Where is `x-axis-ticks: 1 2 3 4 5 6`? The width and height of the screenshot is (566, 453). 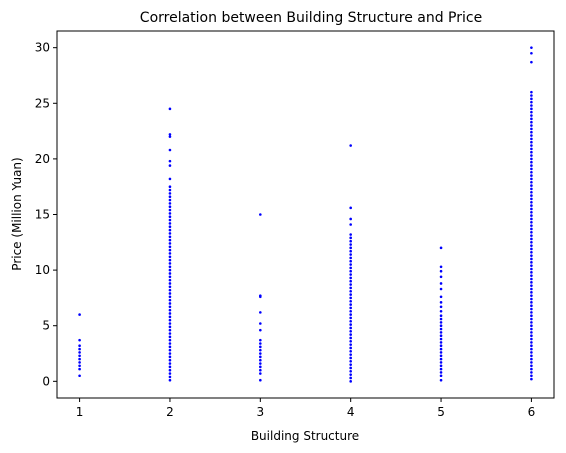 x-axis-ticks: 1 2 3 4 5 6 is located at coordinates (305, 408).